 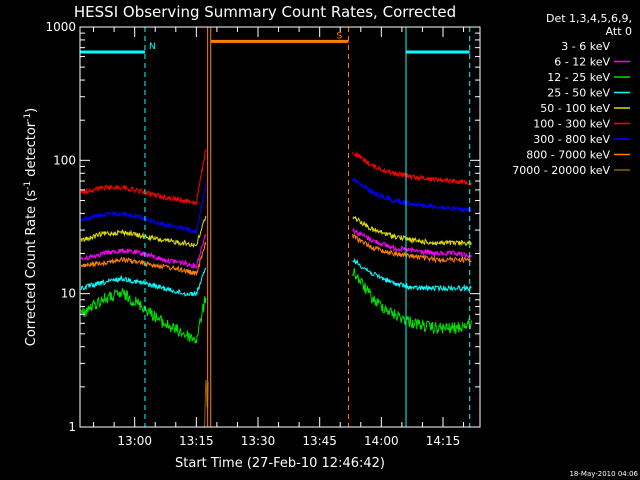 What do you see at coordinates (280, 463) in the screenshot?
I see `x-axis-label: Start Time (27-Feb-10 12:46:42)` at bounding box center [280, 463].